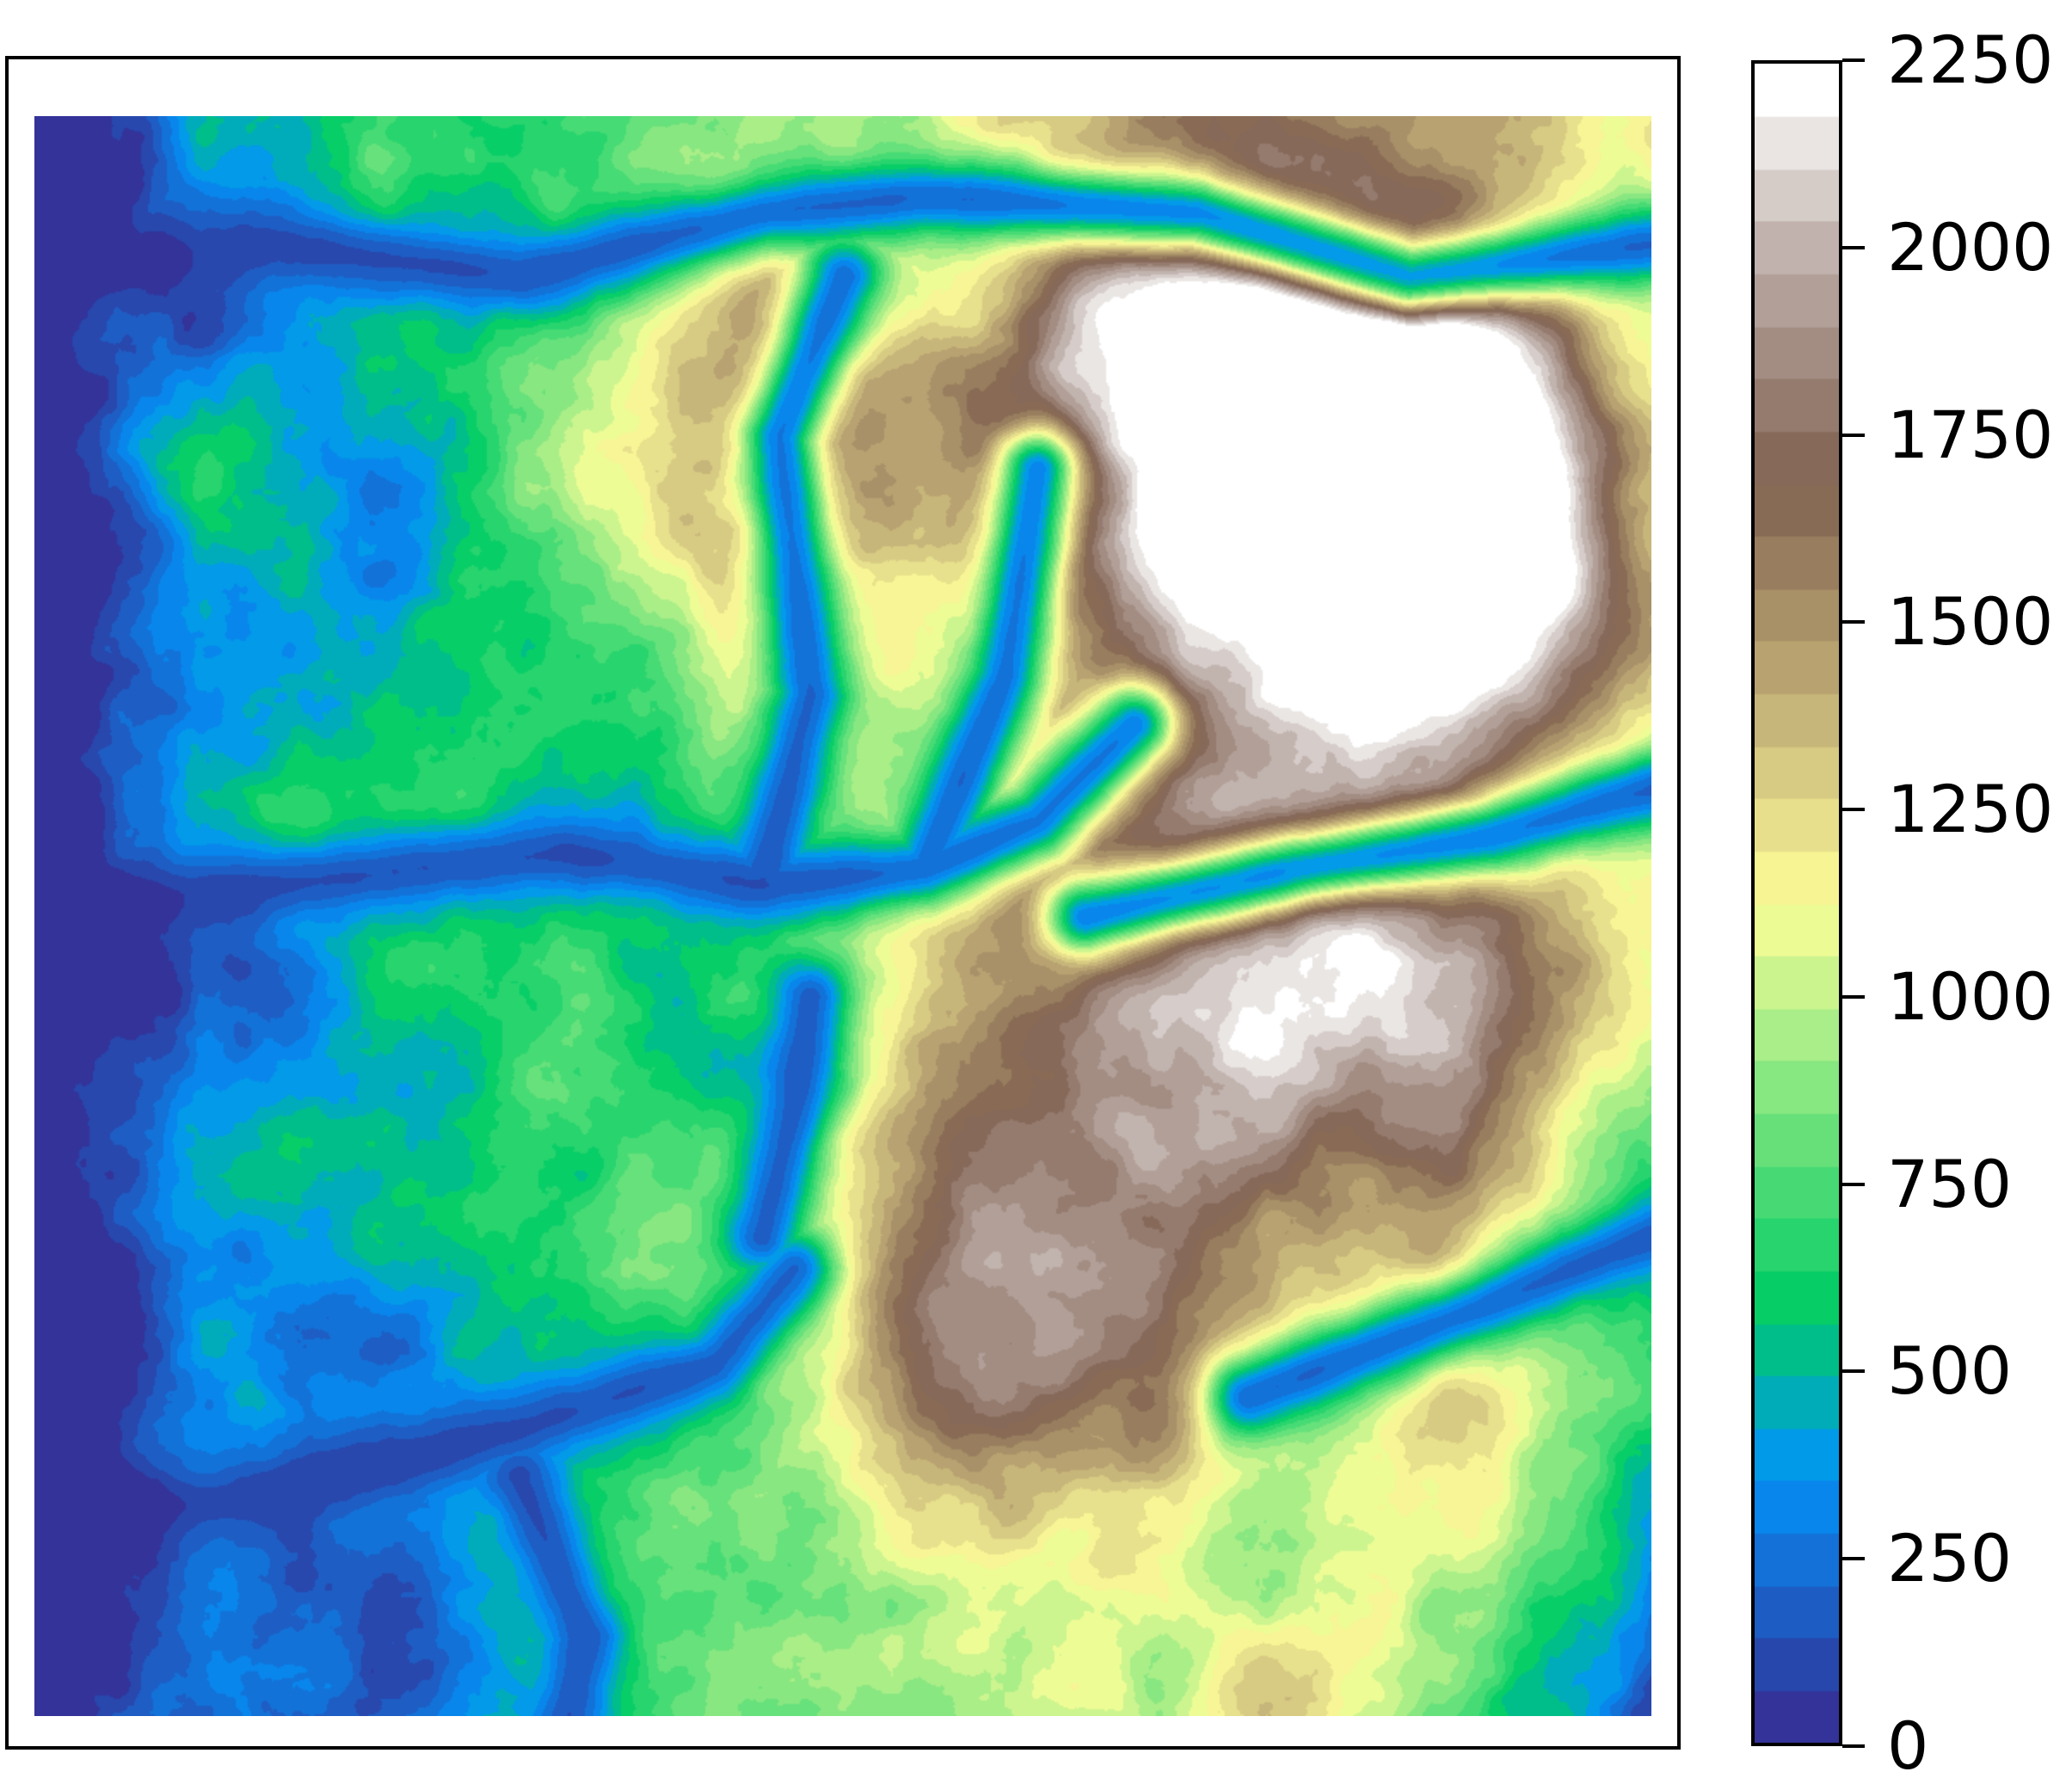  I want to click on colorbar-tick-label: 1750, so click(1971, 435).